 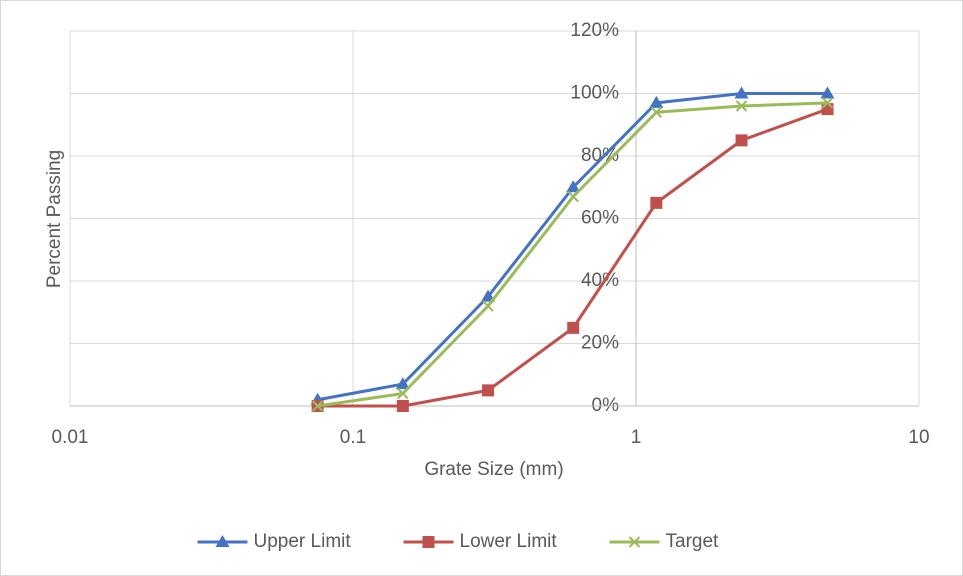 What do you see at coordinates (594, 30) in the screenshot?
I see `y-tick-label: 120%` at bounding box center [594, 30].